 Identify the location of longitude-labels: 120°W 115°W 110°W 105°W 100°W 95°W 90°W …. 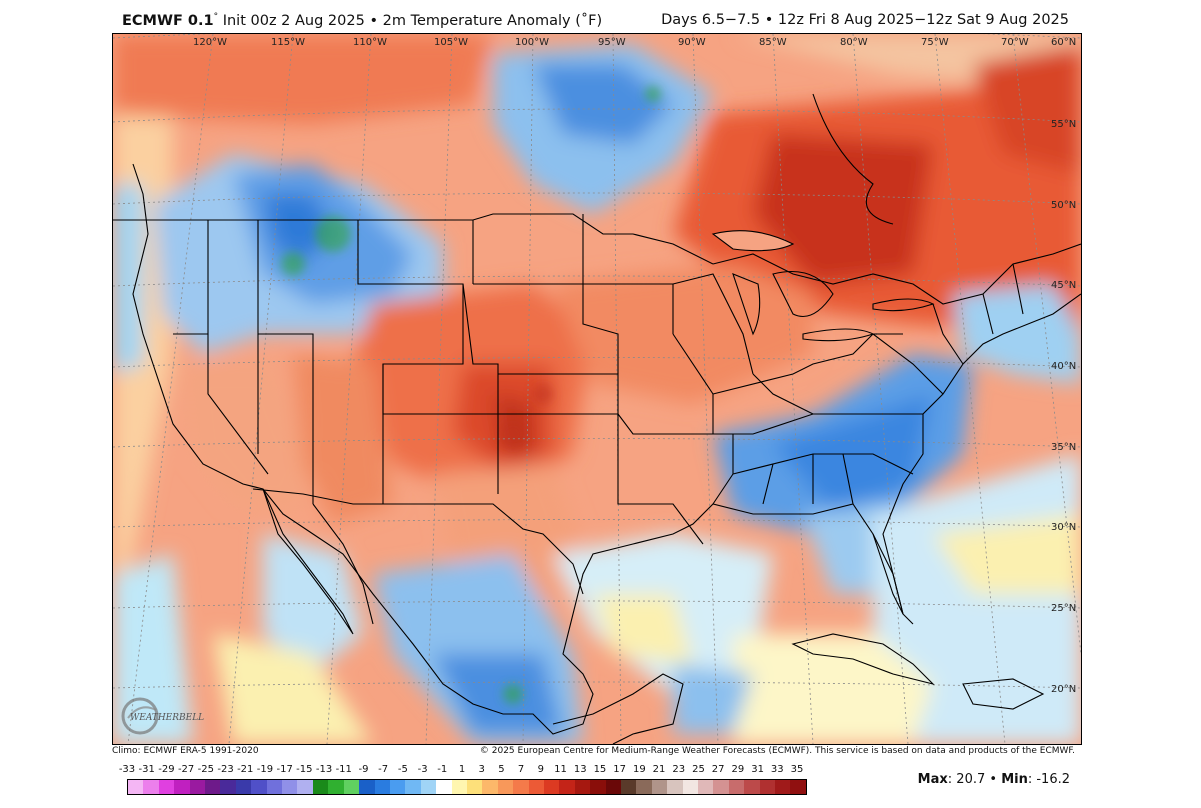
(611, 42).